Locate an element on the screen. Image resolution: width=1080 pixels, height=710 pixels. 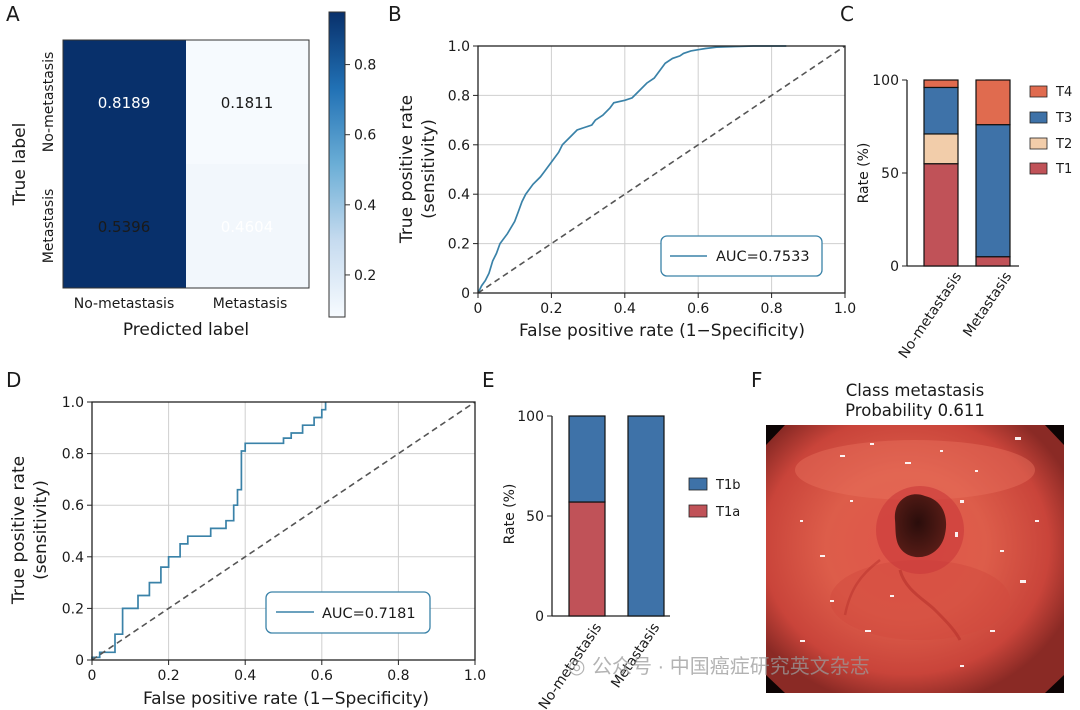
roc-b-y-tick-label-3: 0.6 is located at coordinates (459, 146).